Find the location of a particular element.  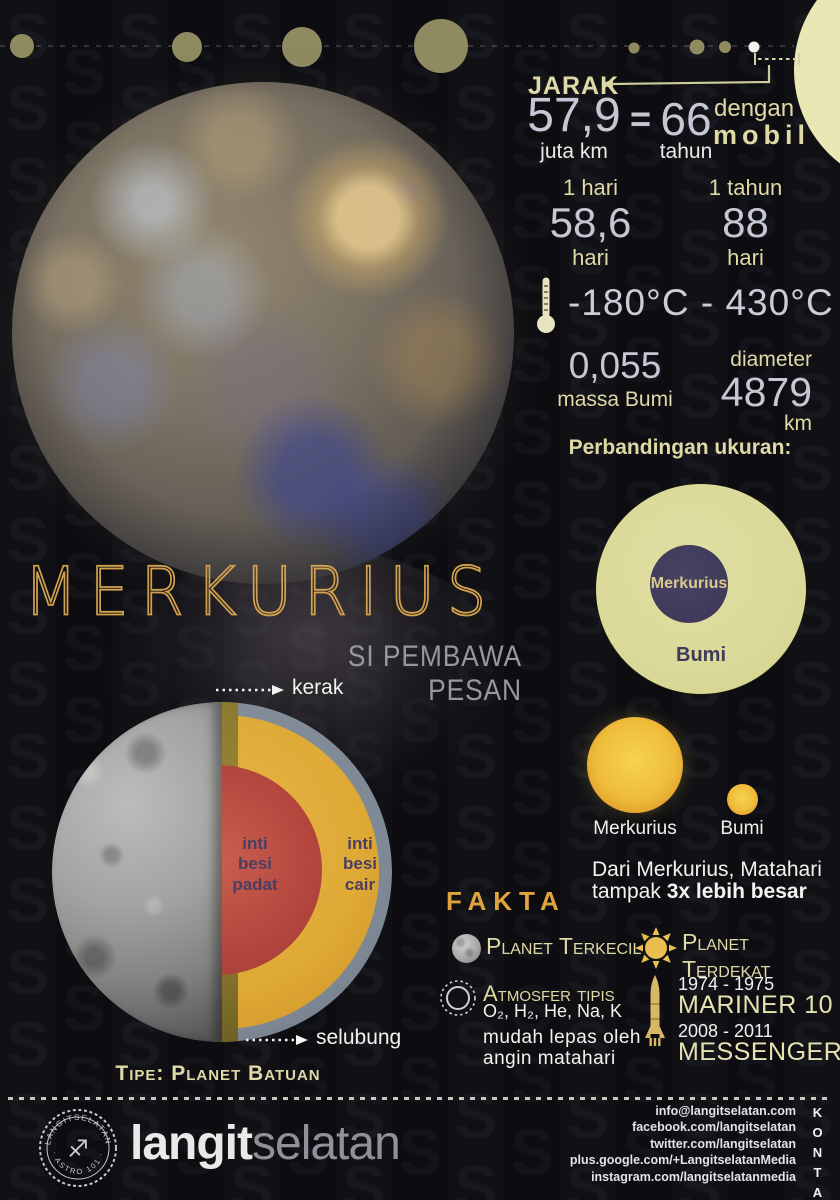

mission-1-name: MARINER 10 is located at coordinates (756, 1005).